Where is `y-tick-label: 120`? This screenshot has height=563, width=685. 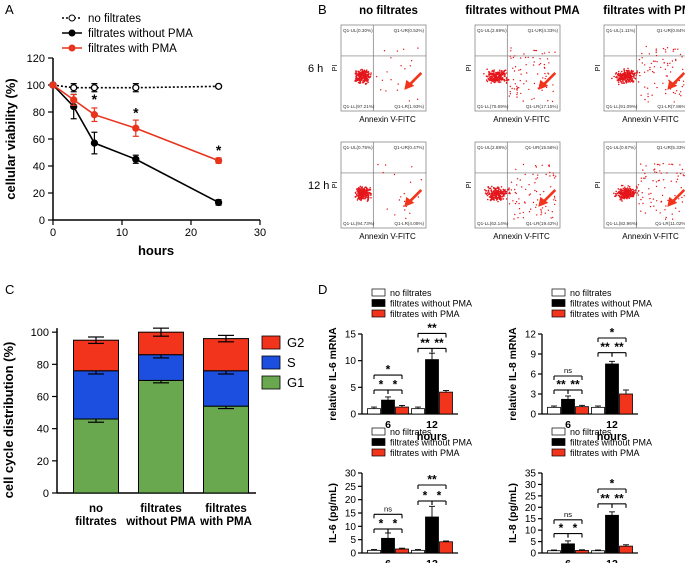
y-tick-label: 120 is located at coordinates (36, 59).